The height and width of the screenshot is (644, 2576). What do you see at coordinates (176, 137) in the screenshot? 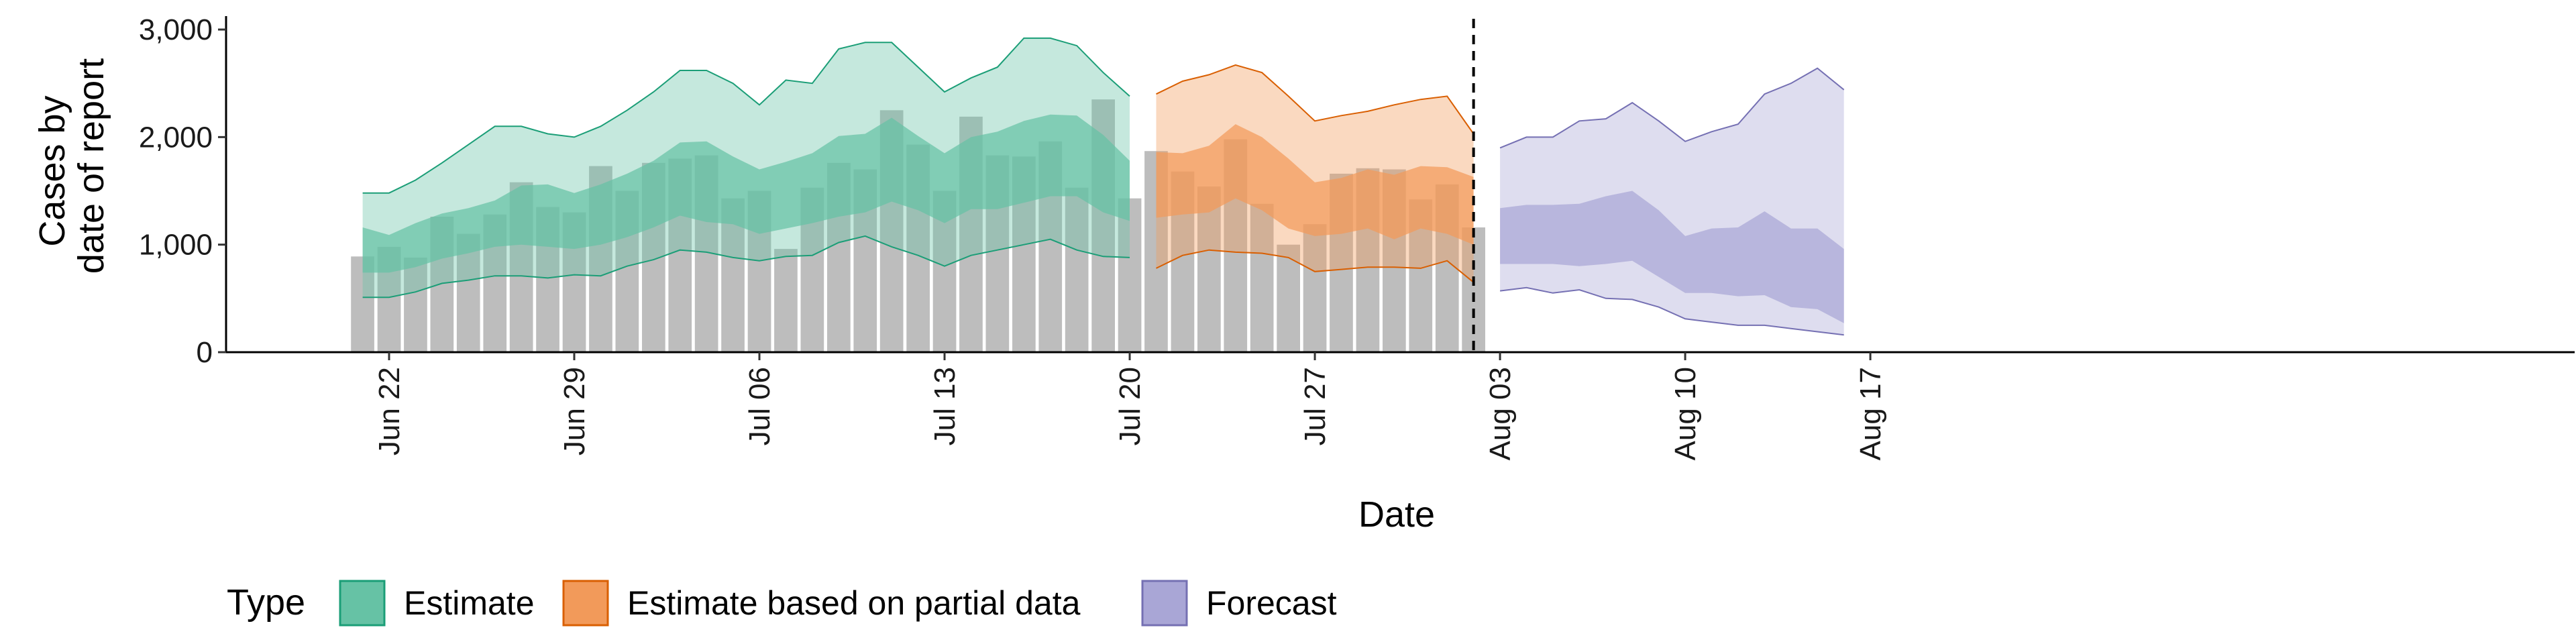
I see `y-tick-label-2: 2,000` at bounding box center [176, 137].